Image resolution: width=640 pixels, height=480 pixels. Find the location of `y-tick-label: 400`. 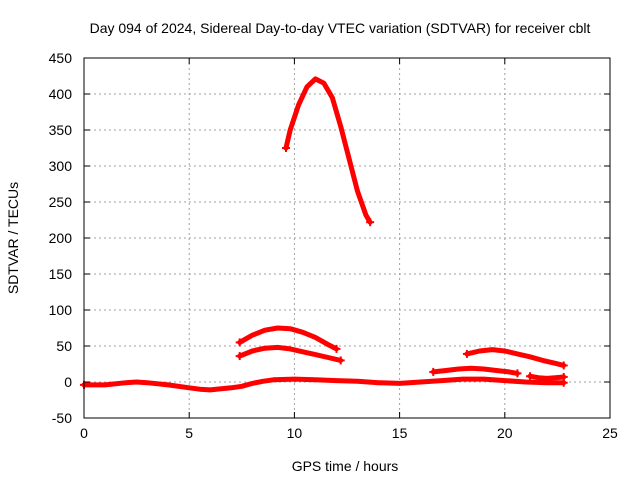

y-tick-label: 400 is located at coordinates (61, 94).